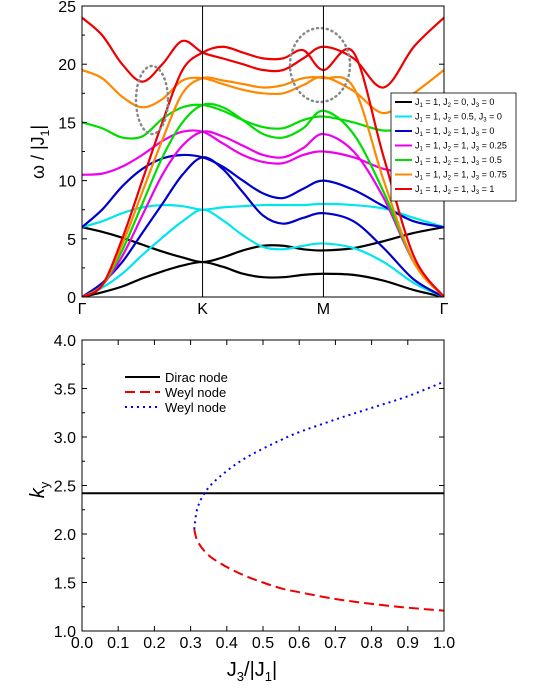 Image resolution: width=537 pixels, height=694 pixels. What do you see at coordinates (461, 147) in the screenshot?
I see `legend-label: J1 = 1, J2 = 1, J3 = 0.25` at bounding box center [461, 147].